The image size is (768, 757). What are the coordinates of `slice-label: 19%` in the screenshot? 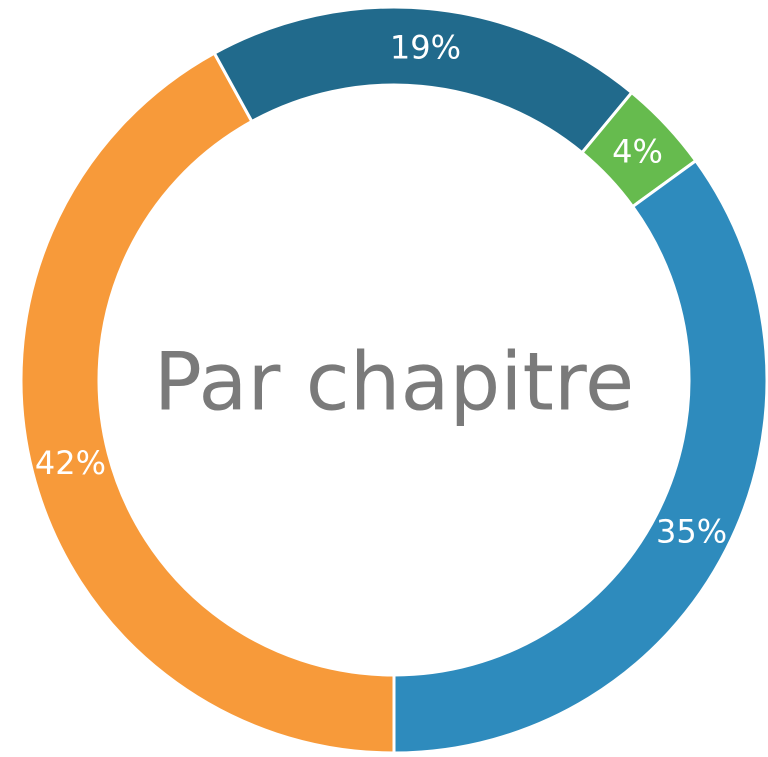 It's located at (425, 47).